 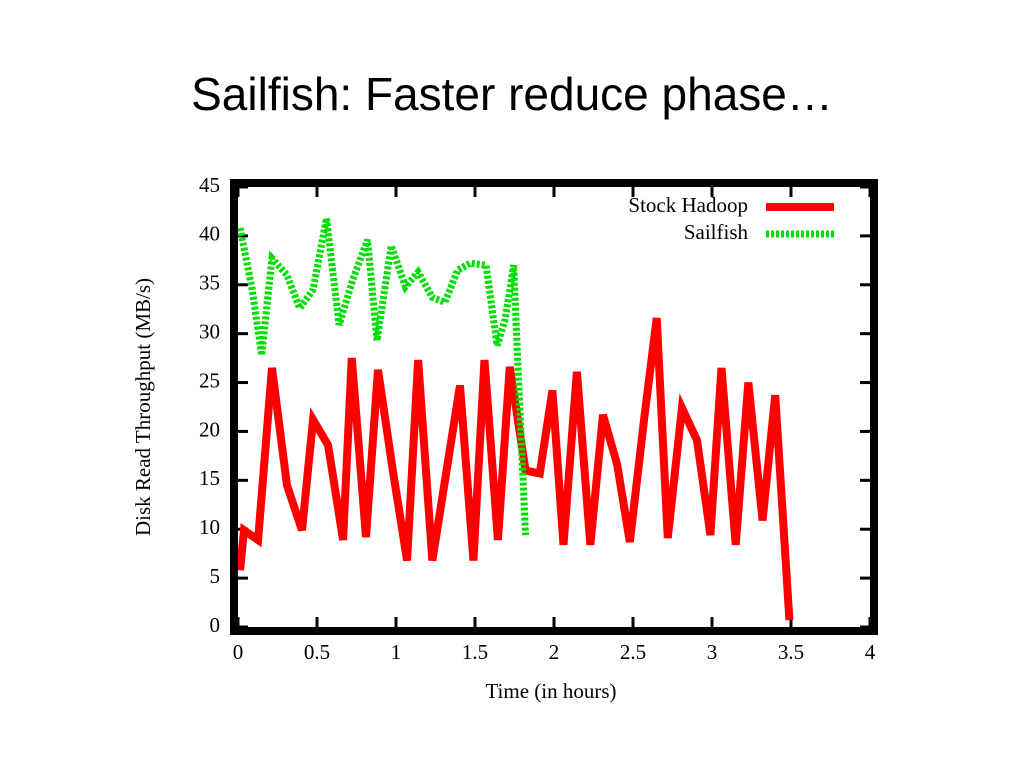 I want to click on y-tick-label: 40, so click(x=209, y=234).